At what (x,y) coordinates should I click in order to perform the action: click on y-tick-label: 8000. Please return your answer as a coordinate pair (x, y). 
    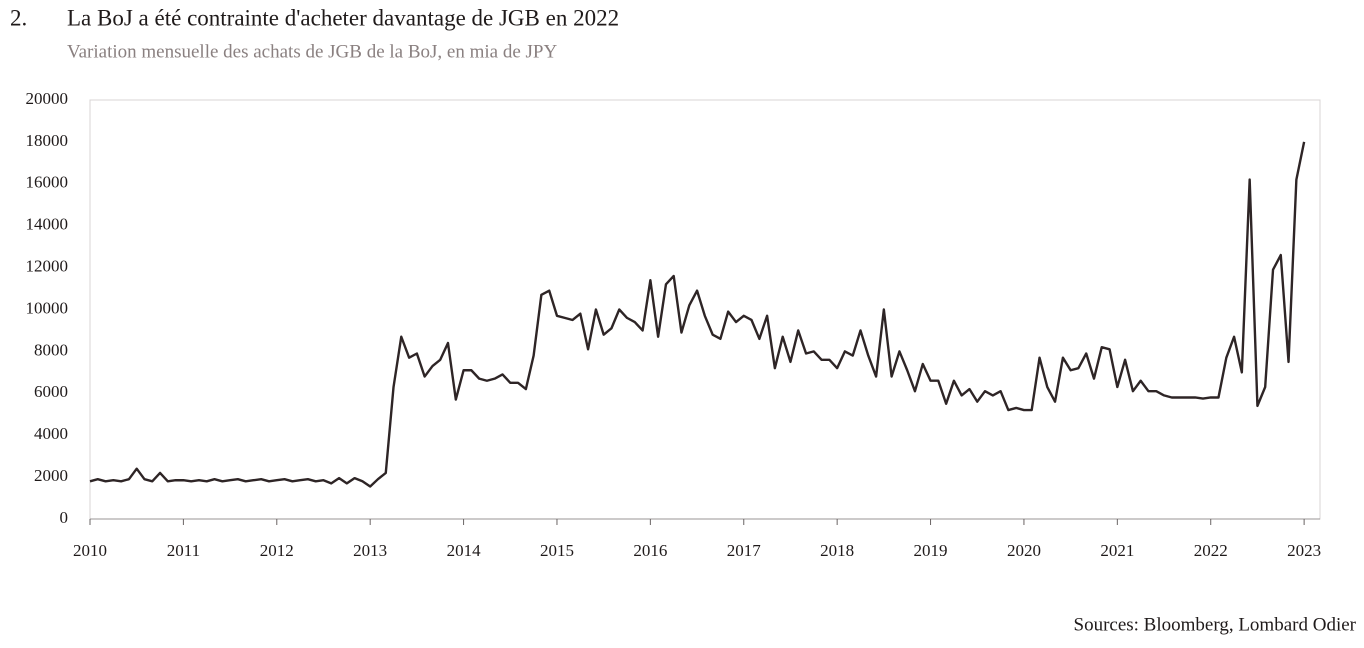
    Looking at the image, I should click on (51, 349).